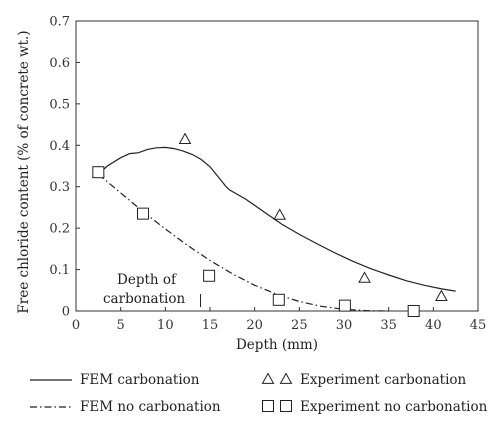 The image size is (500, 437). I want to click on y-tick-label: 0, so click(66, 312).